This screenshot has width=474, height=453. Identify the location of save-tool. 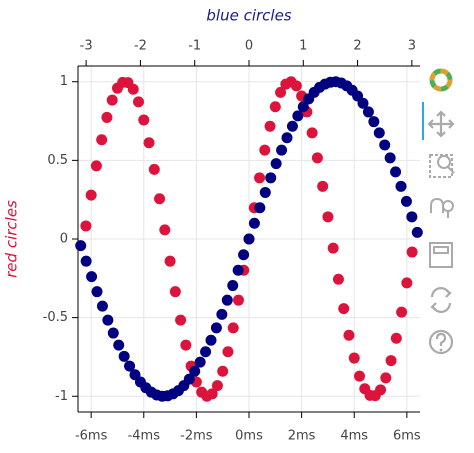
(441, 255).